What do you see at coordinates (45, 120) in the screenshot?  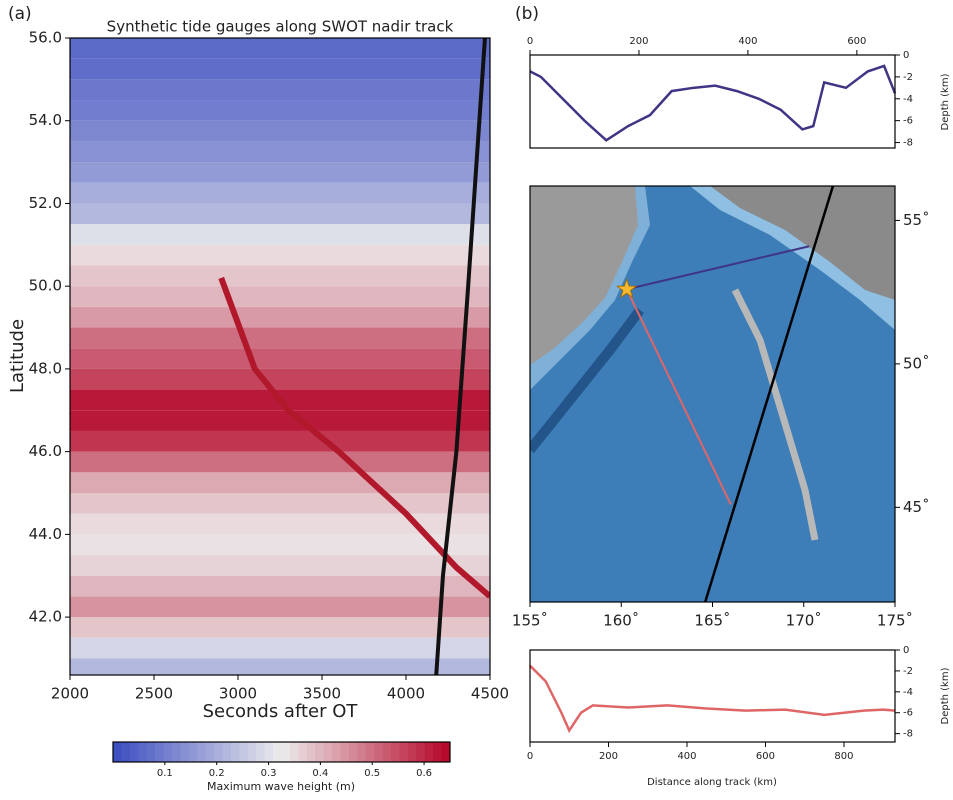 I see `y-tick-label: 54.0` at bounding box center [45, 120].